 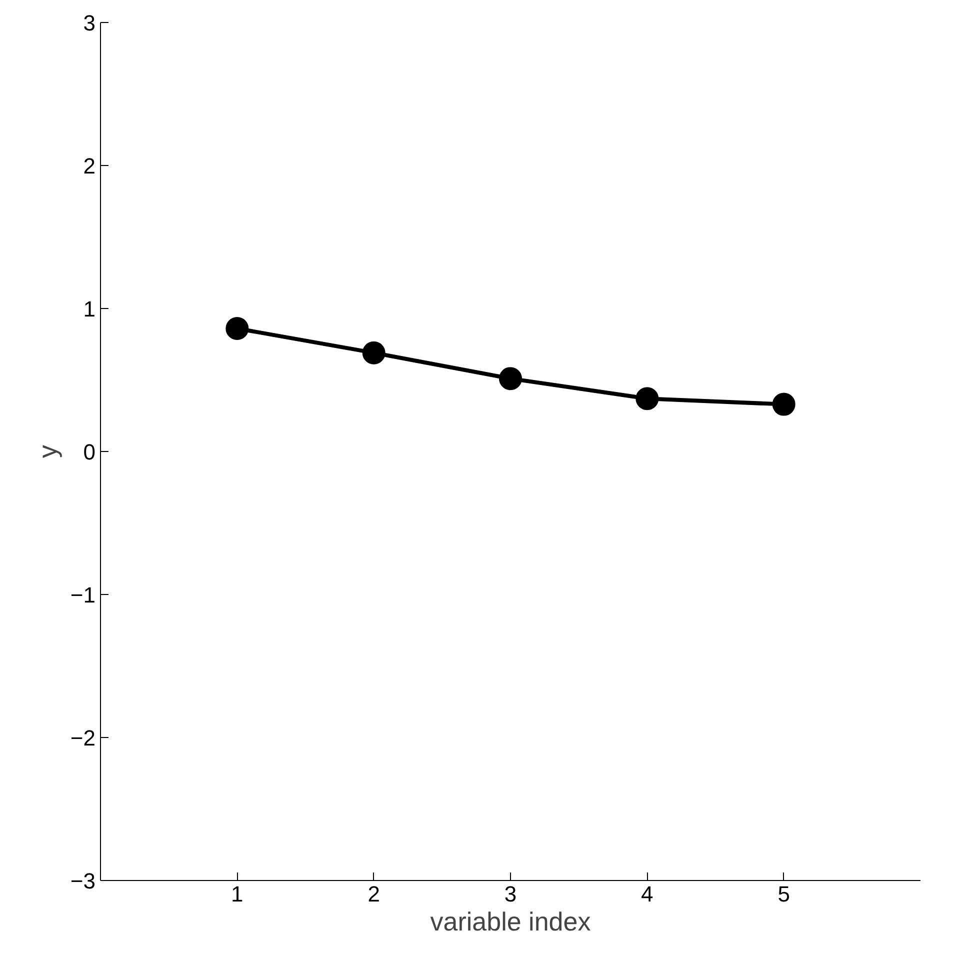 I want to click on y-tick-label: 2, so click(x=89, y=166).